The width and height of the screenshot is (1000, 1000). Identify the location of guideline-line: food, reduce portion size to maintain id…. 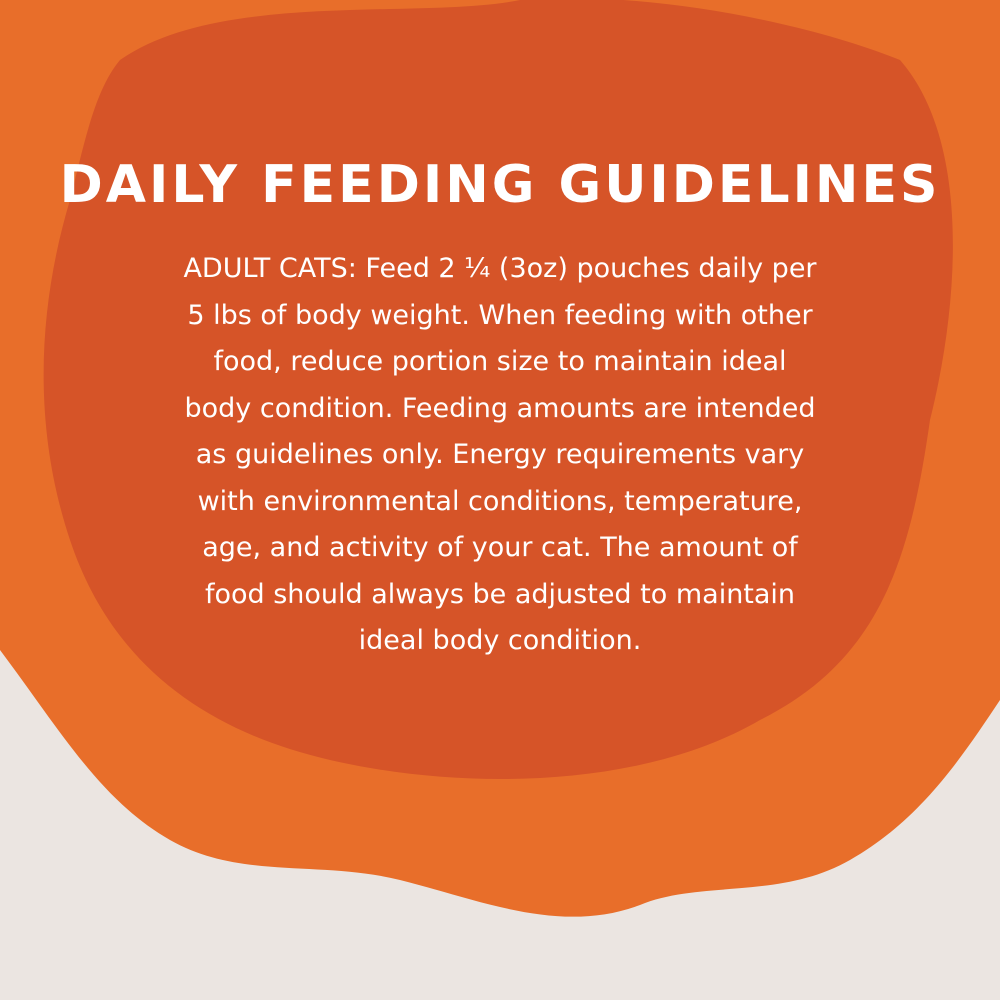
(500, 361).